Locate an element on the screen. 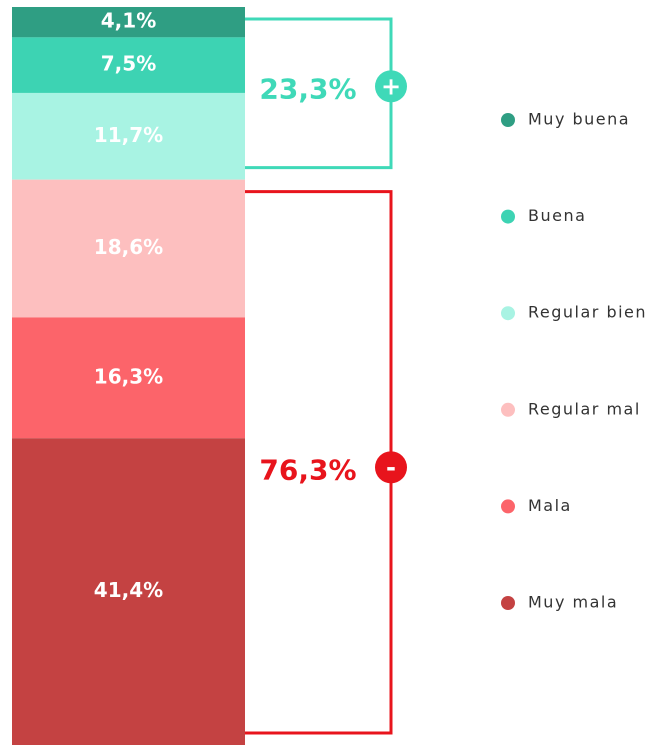  value-label: 18,6% is located at coordinates (128, 247).